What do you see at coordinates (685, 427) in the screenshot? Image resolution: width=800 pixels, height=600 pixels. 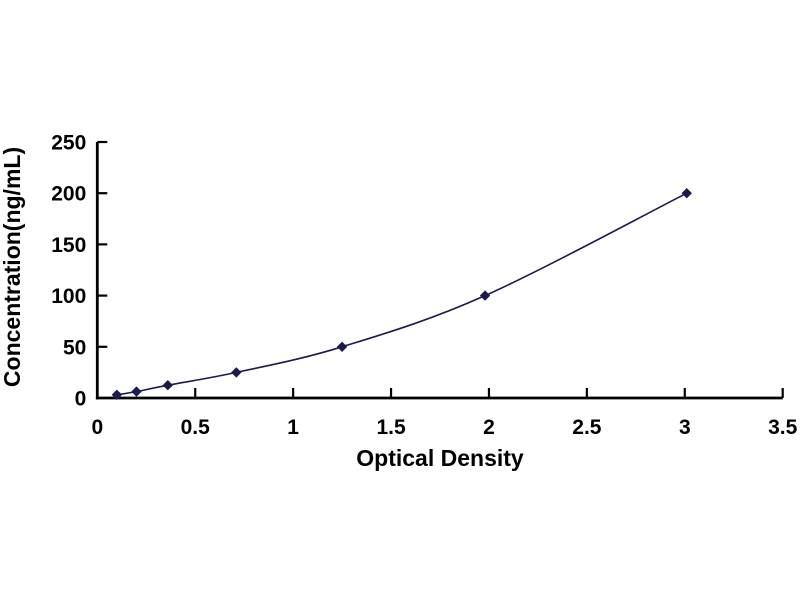 I see `x-tick-label: 3` at bounding box center [685, 427].